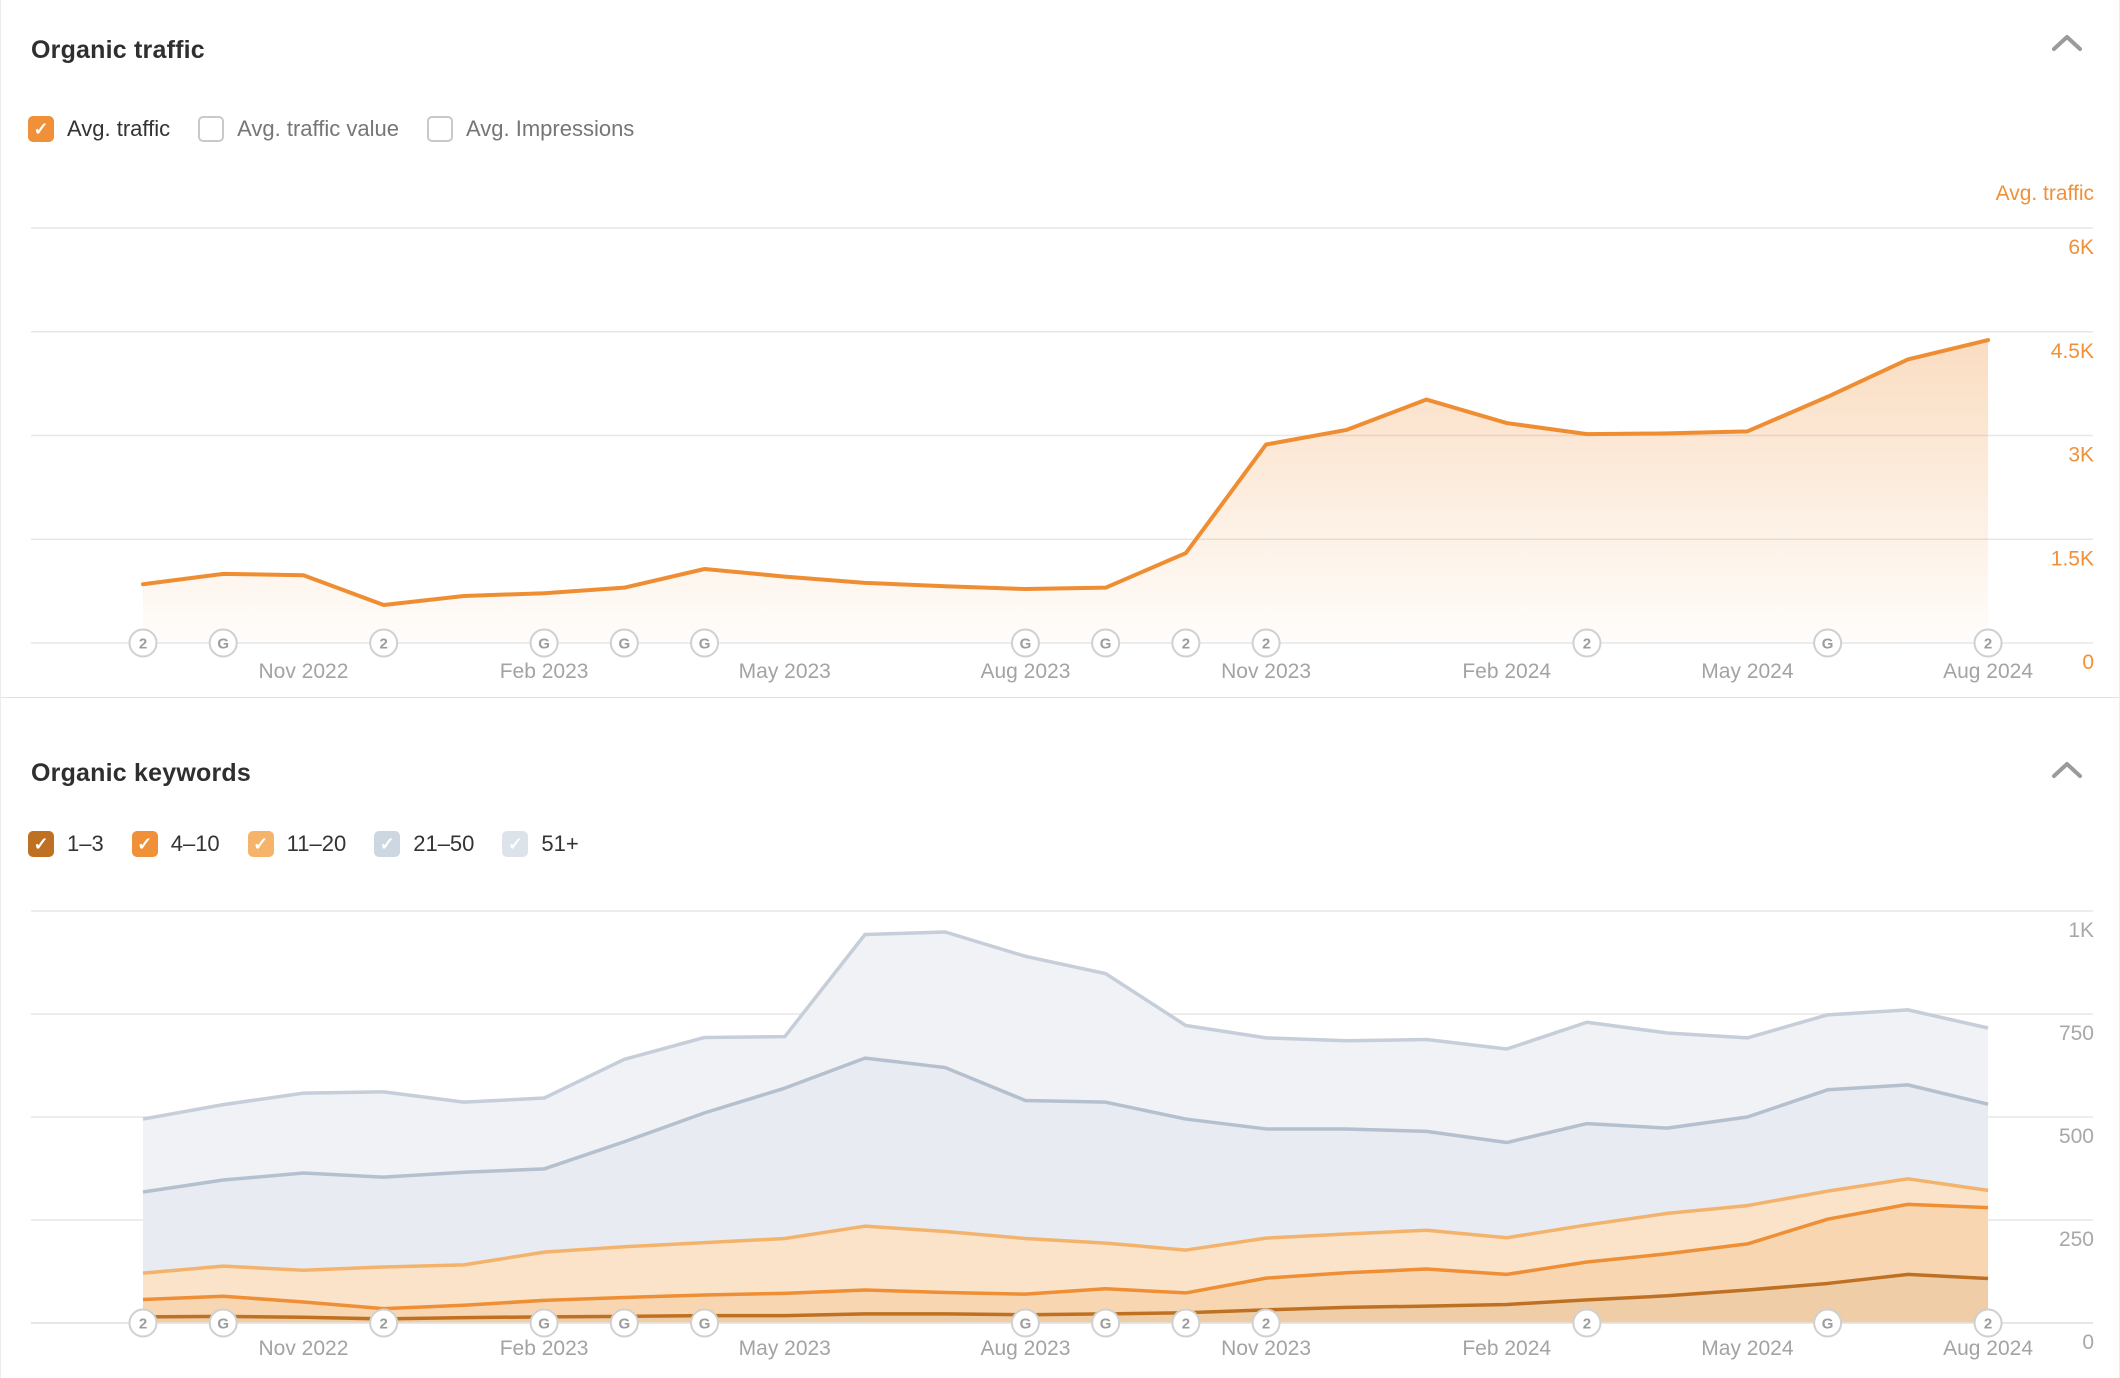 The image size is (2120, 1378). I want to click on band-line-51plus, so click(1065, 1025).